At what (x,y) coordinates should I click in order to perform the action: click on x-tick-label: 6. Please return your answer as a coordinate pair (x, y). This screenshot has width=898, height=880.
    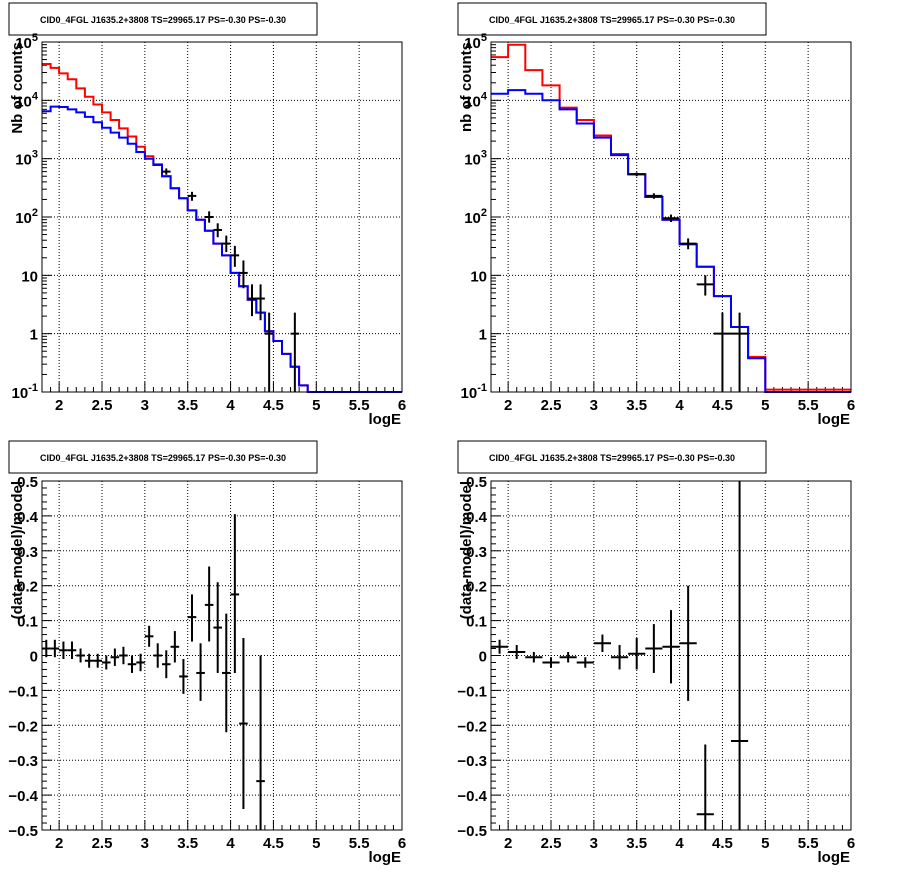
    Looking at the image, I should click on (402, 843).